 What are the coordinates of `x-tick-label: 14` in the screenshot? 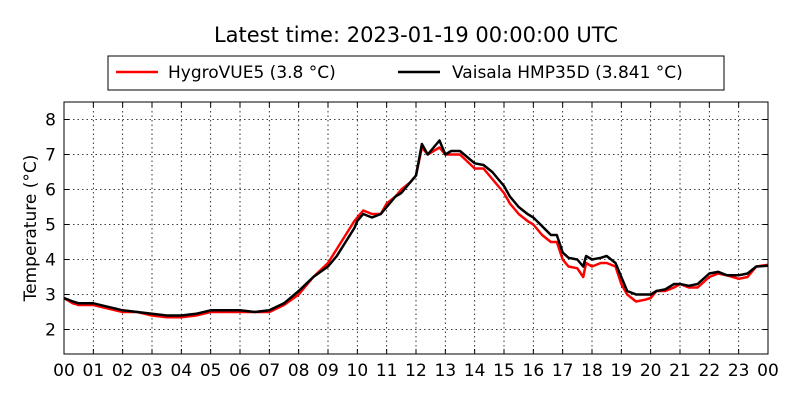 It's located at (475, 371).